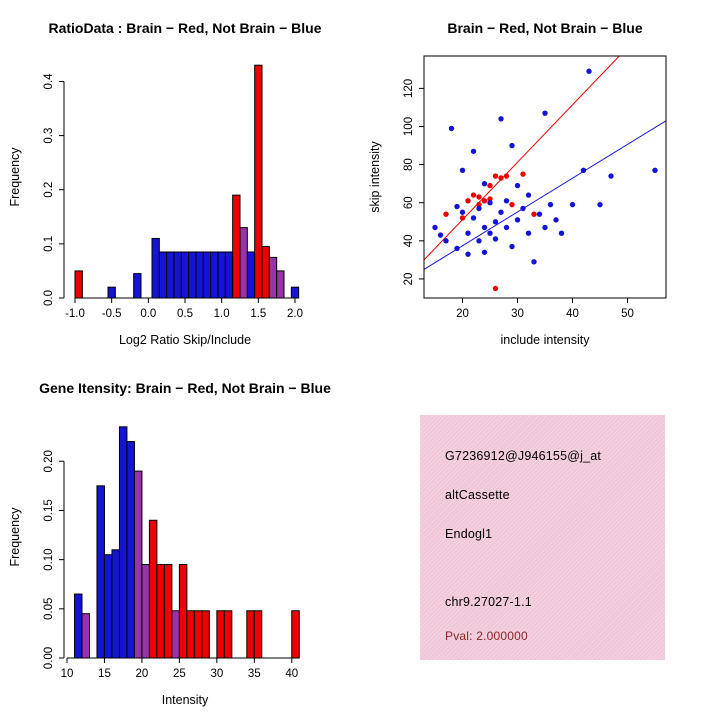 The height and width of the screenshot is (720, 720). I want to click on y-axis-label: Frequency, so click(15, 177).